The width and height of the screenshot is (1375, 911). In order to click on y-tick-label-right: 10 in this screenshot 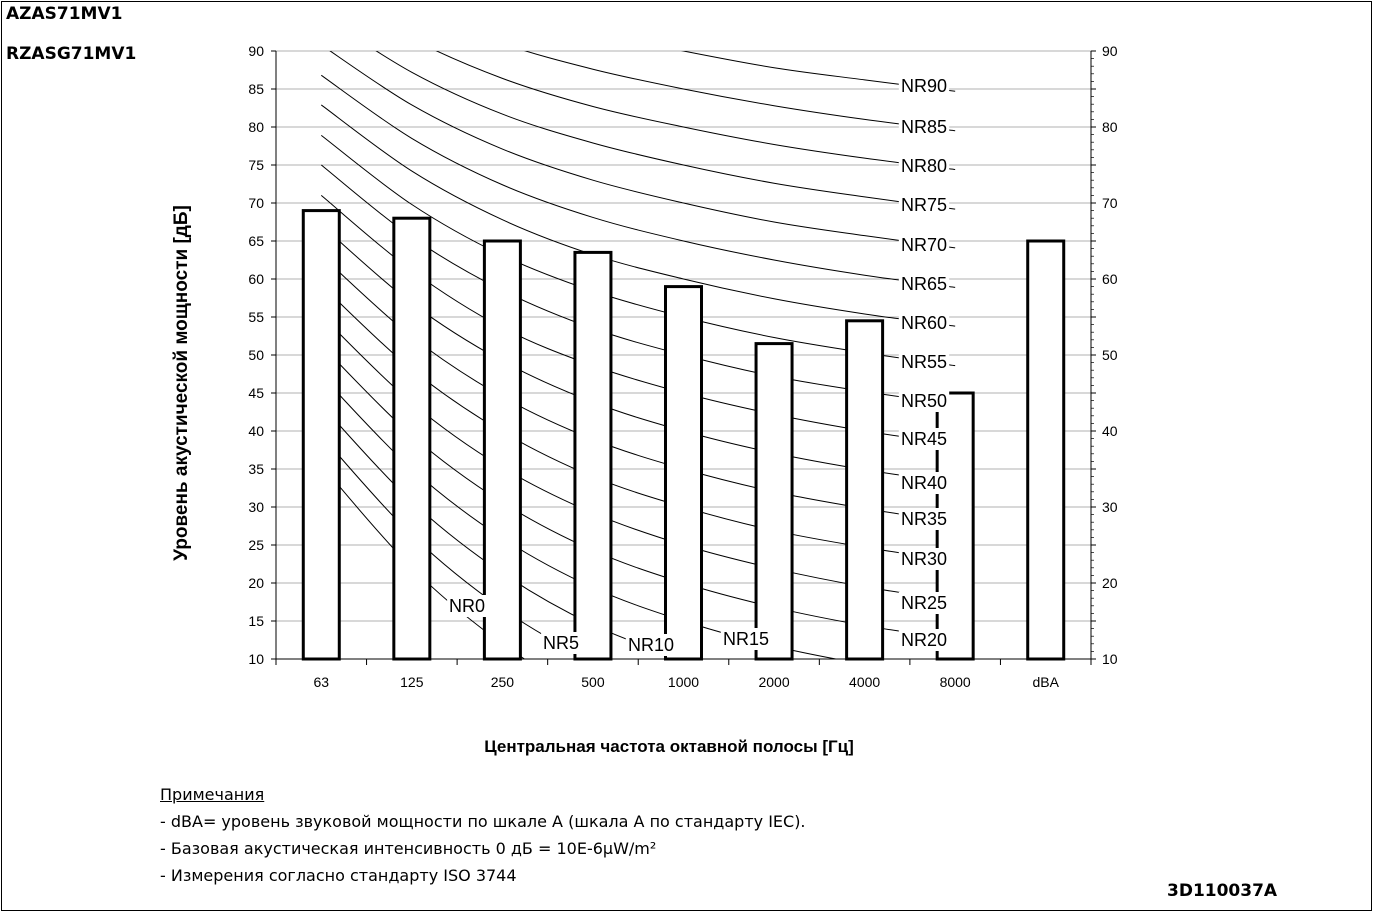, I will do `click(1110, 659)`.